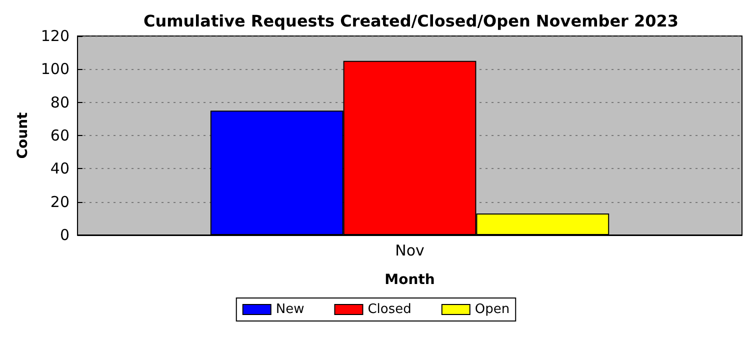  What do you see at coordinates (60, 102) in the screenshot?
I see `y-tick-label: 80` at bounding box center [60, 102].